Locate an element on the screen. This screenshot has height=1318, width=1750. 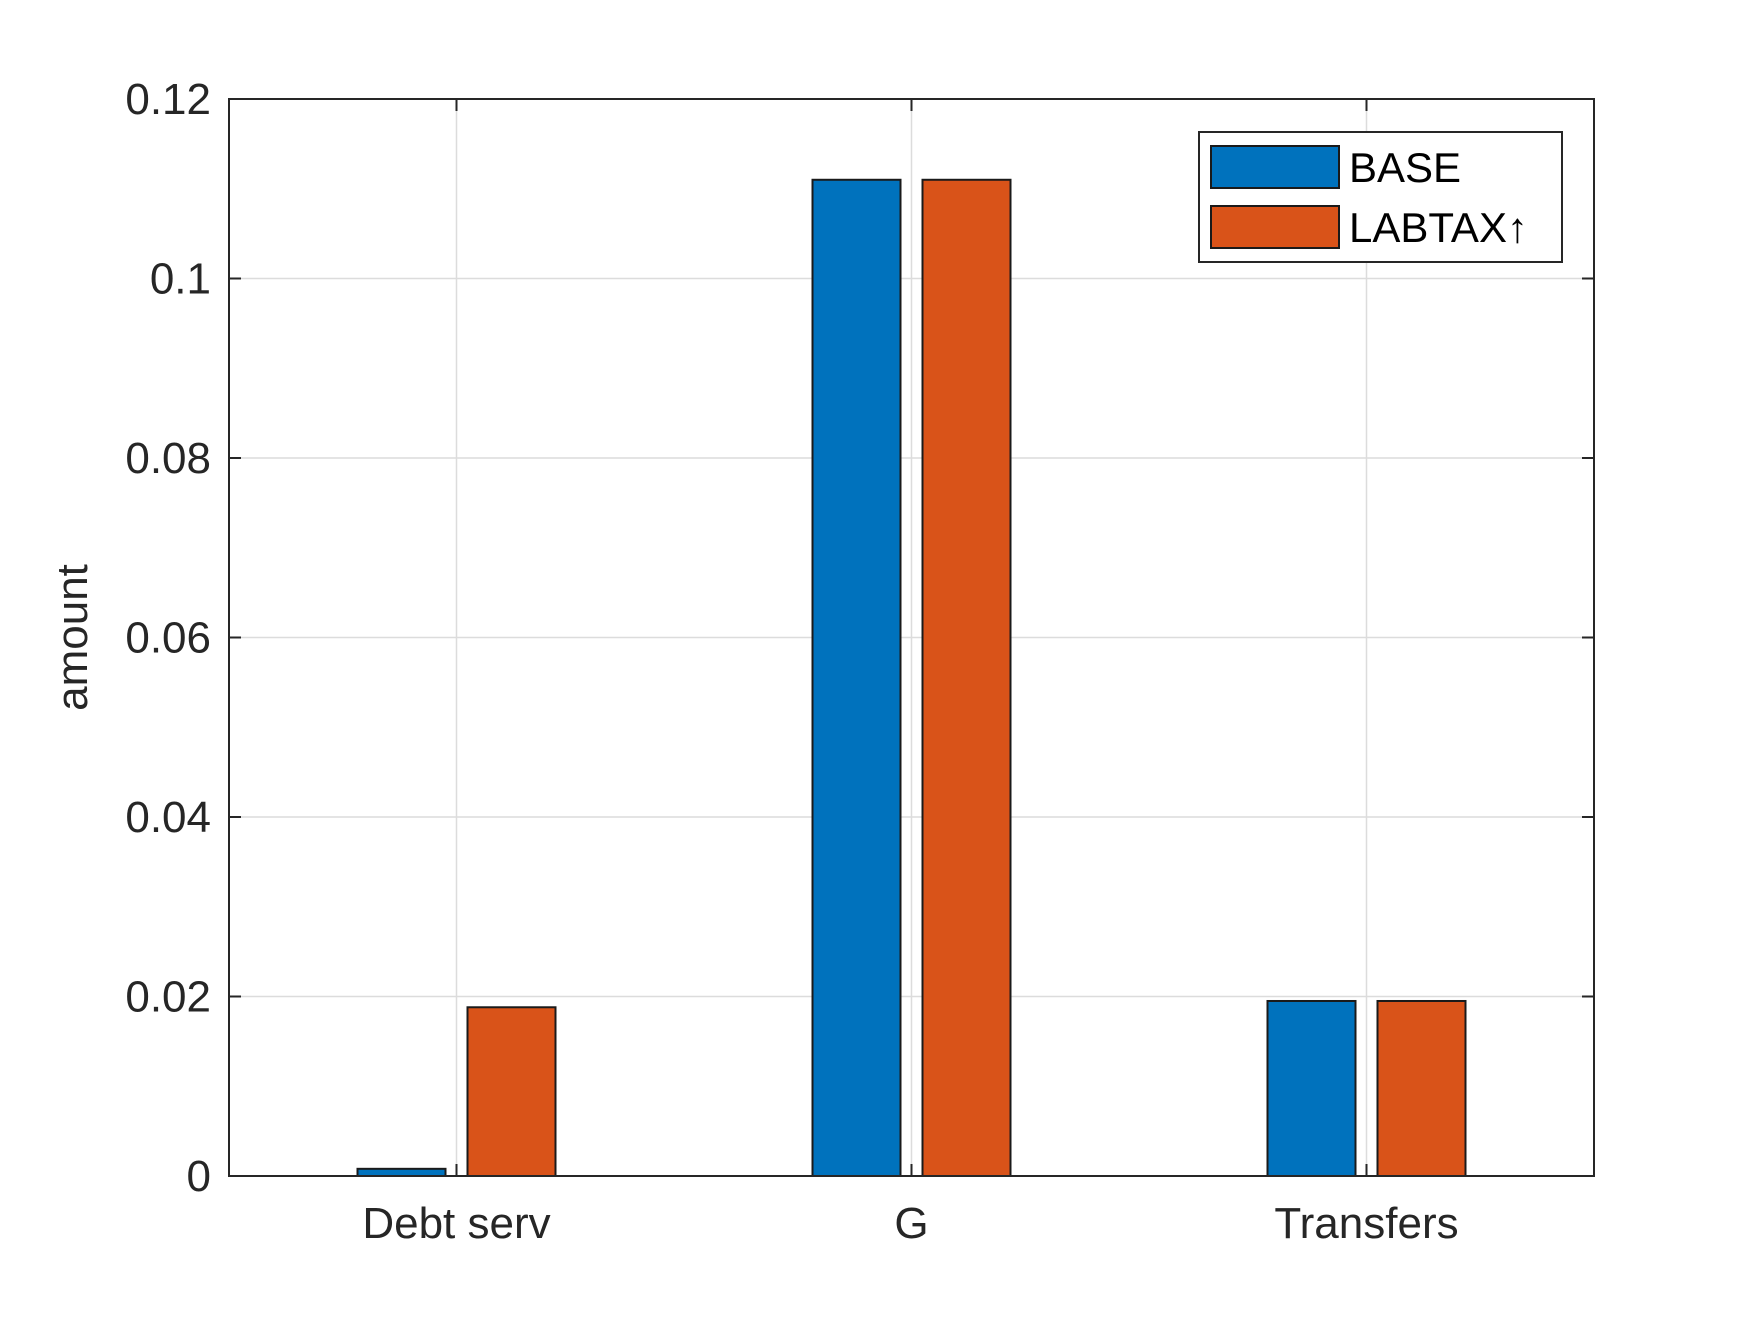
legend-swatch-base is located at coordinates (1275, 167).